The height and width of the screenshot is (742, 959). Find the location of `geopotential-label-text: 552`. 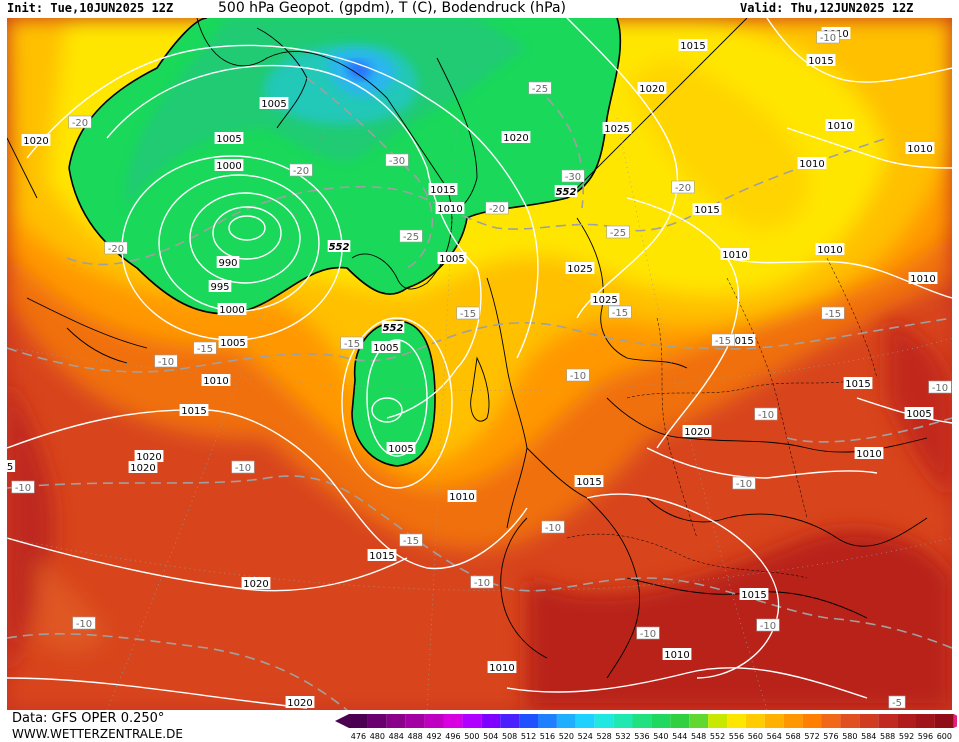

geopotential-label-text: 552 is located at coordinates (393, 328).